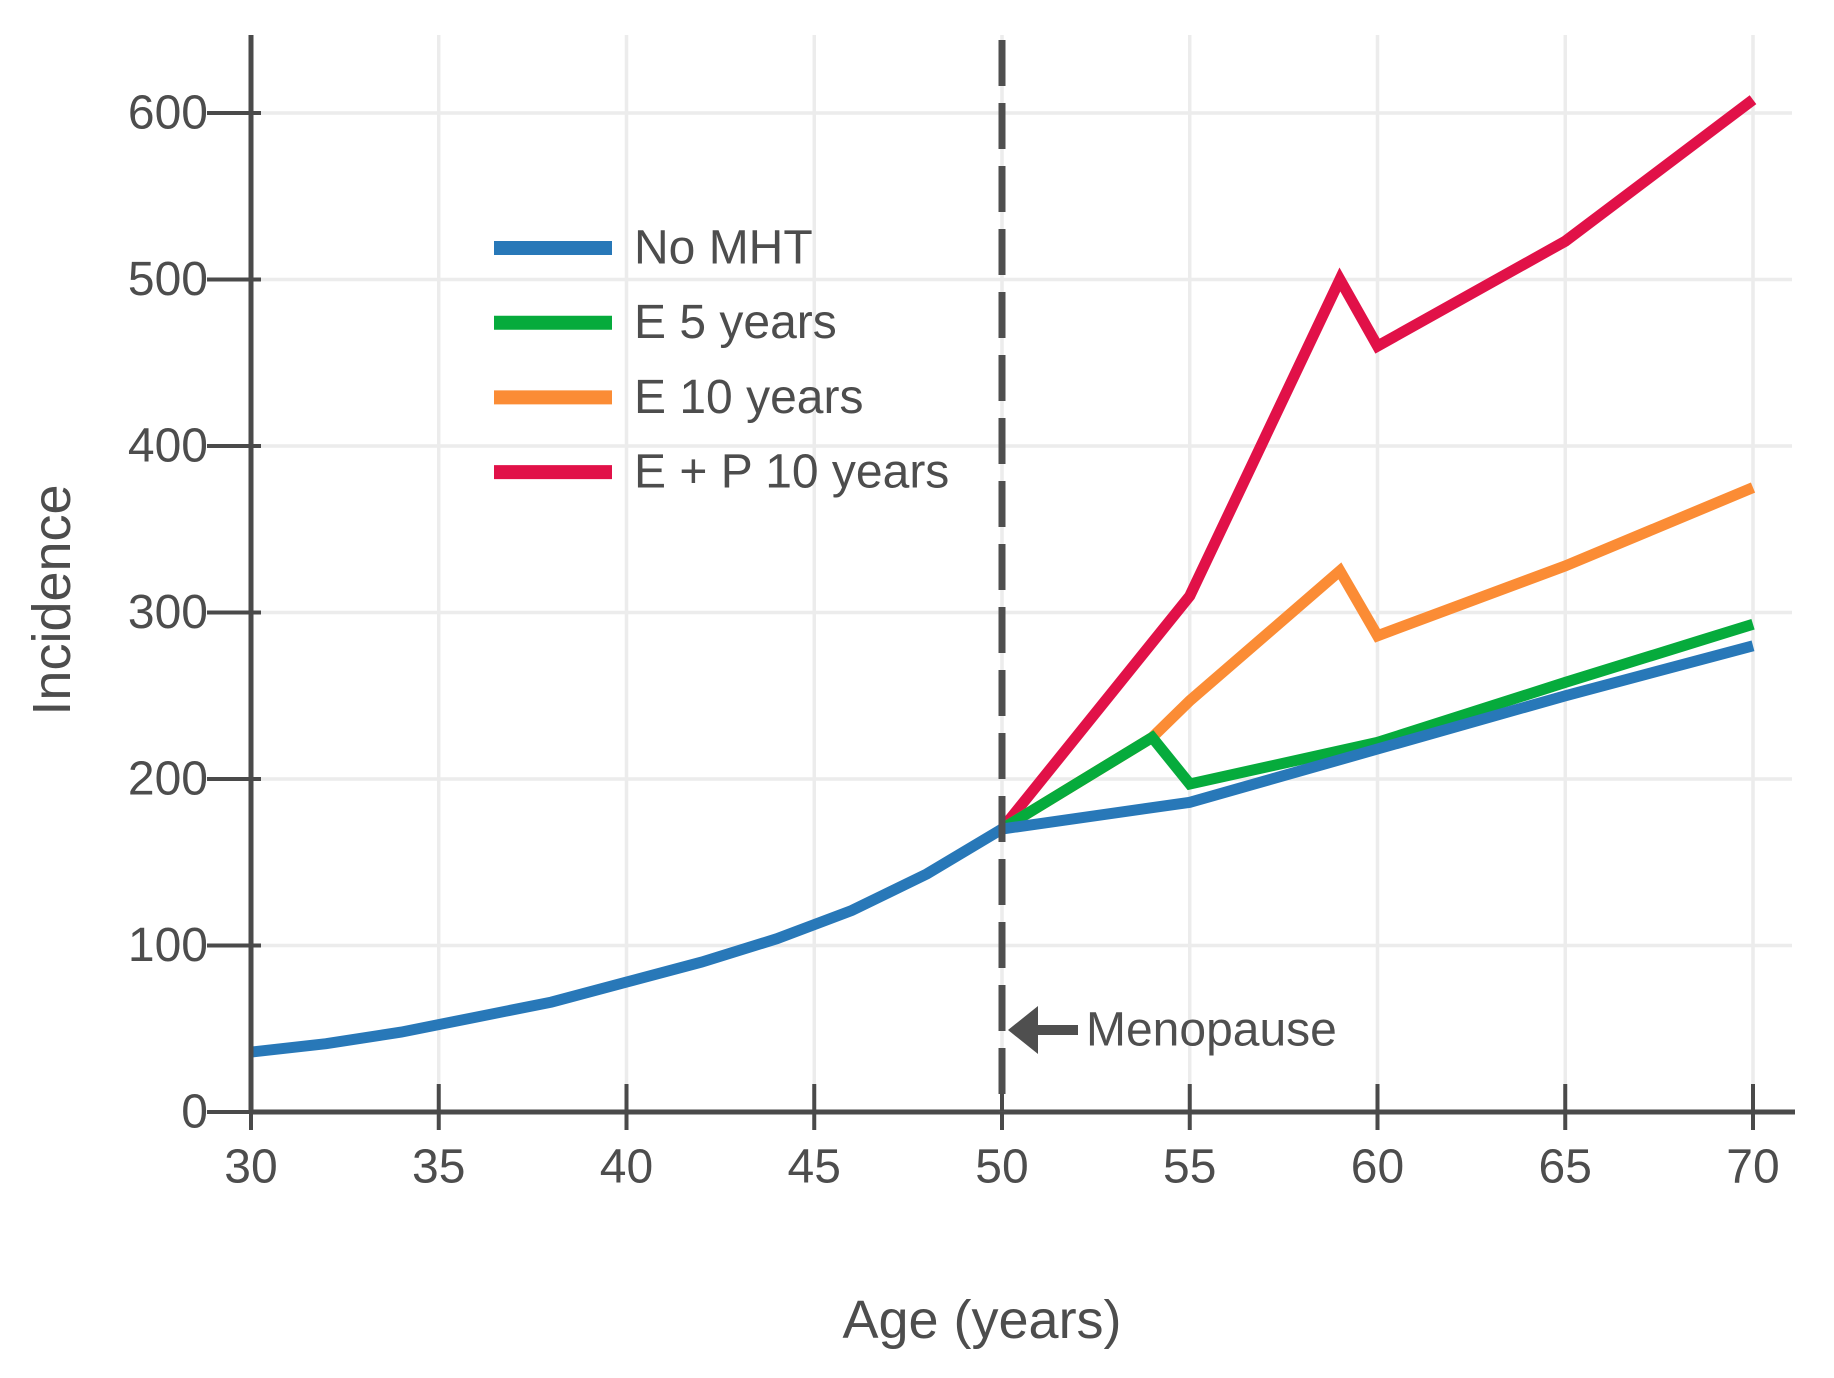 The width and height of the screenshot is (1834, 1378). What do you see at coordinates (814, 1167) in the screenshot?
I see `x-tick-label: 45` at bounding box center [814, 1167].